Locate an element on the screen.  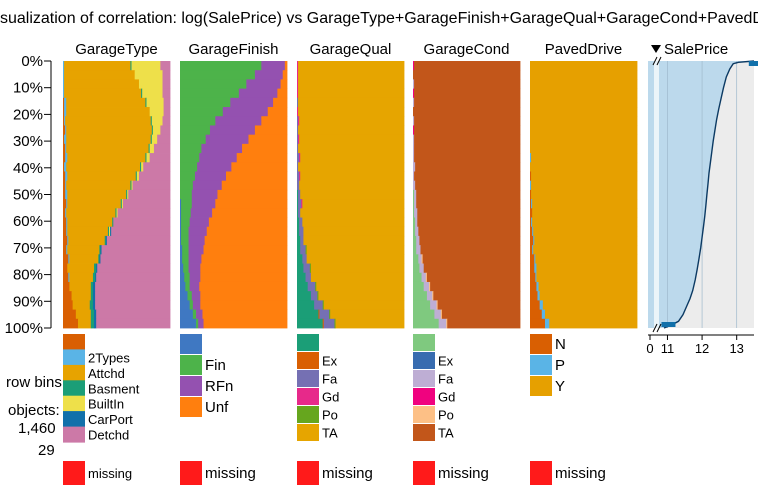
sort-descending-icon is located at coordinates (656, 49).